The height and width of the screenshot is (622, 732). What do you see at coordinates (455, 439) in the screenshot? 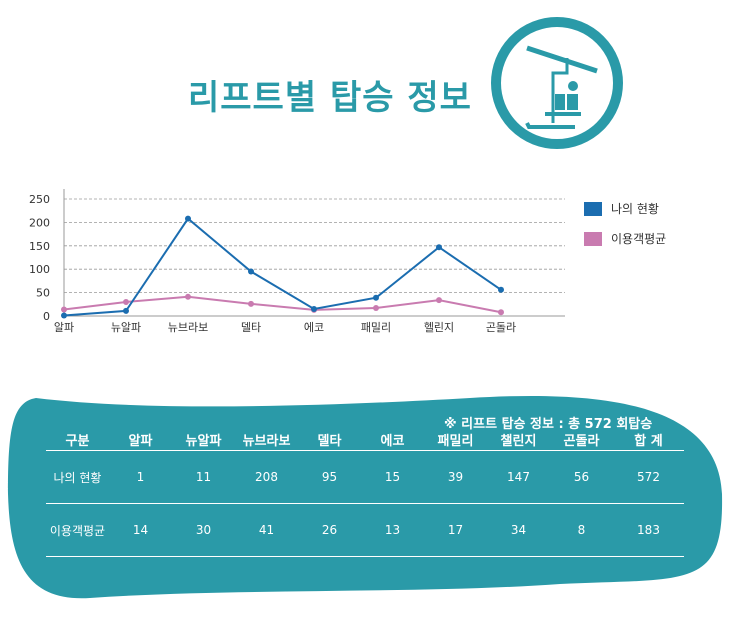
I see `col-header: 패밀리` at bounding box center [455, 439].